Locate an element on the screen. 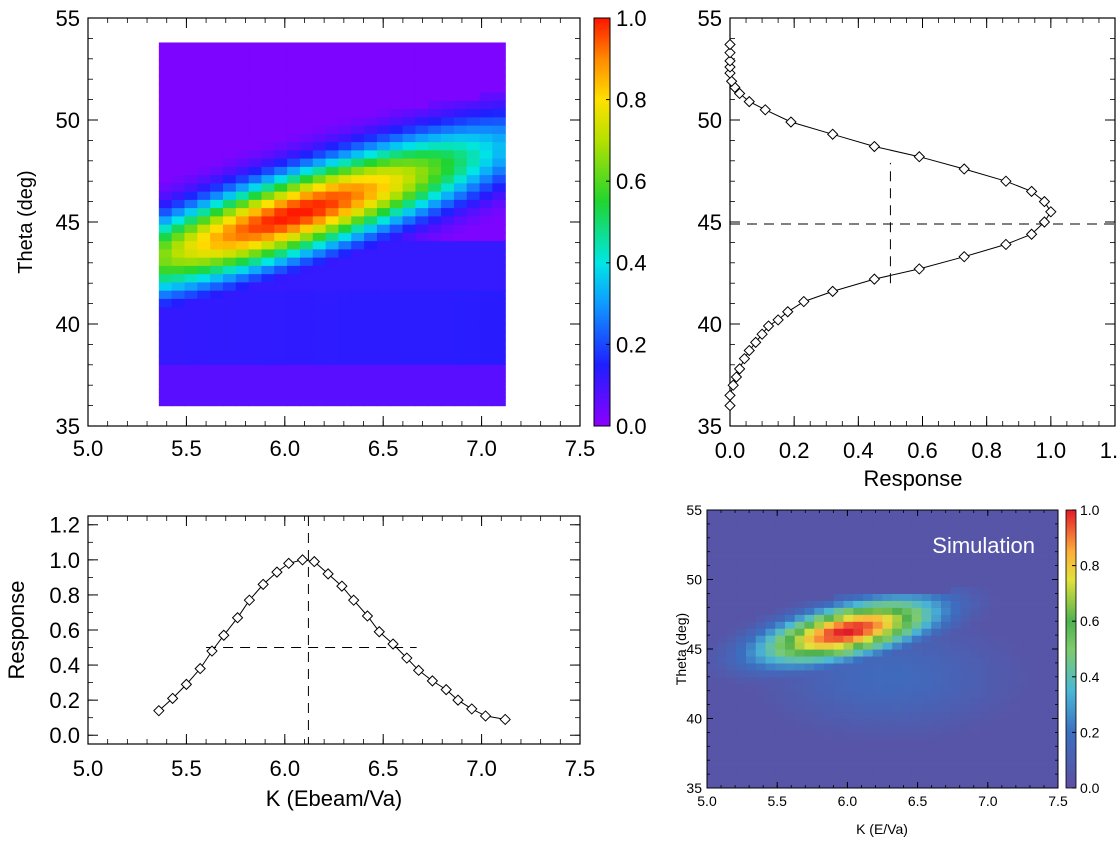 The image size is (1118, 844). x-tick-label: 0.0 is located at coordinates (730, 450).